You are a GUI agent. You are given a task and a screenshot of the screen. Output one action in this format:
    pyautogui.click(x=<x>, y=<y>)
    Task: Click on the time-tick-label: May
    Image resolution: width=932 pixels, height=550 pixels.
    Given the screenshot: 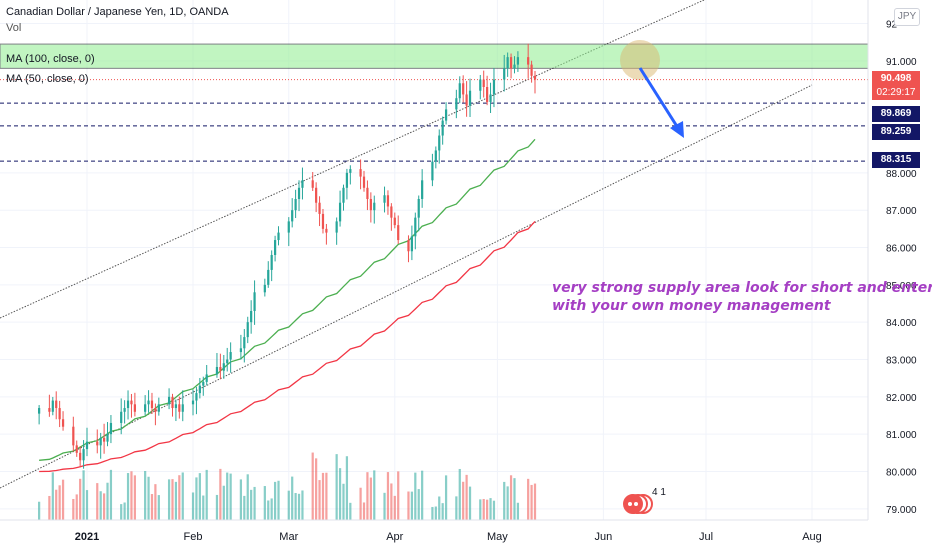 What is the action you would take?
    pyautogui.click(x=497, y=537)
    